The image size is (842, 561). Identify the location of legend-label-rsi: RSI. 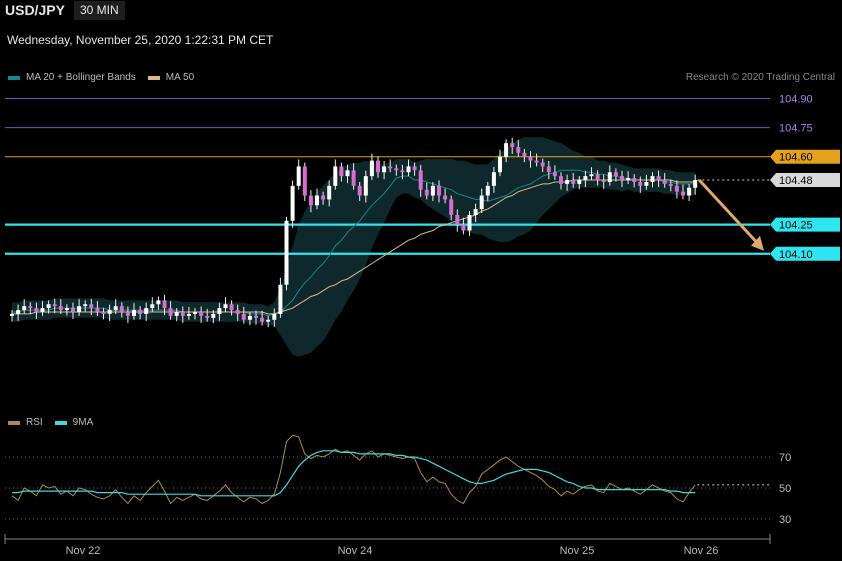
(34, 422).